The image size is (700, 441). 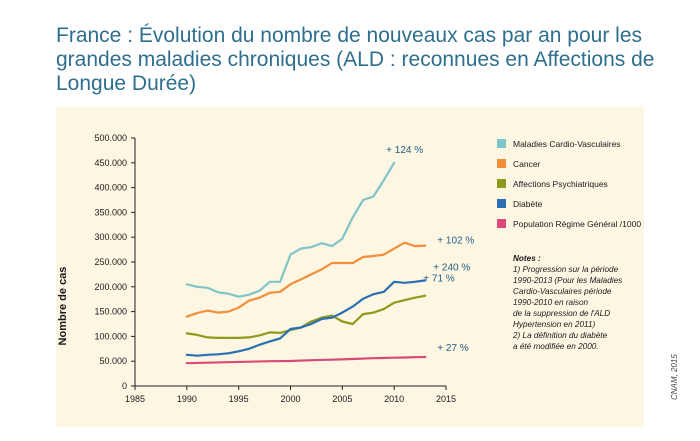 What do you see at coordinates (187, 399) in the screenshot?
I see `x-tick-label: 1990` at bounding box center [187, 399].